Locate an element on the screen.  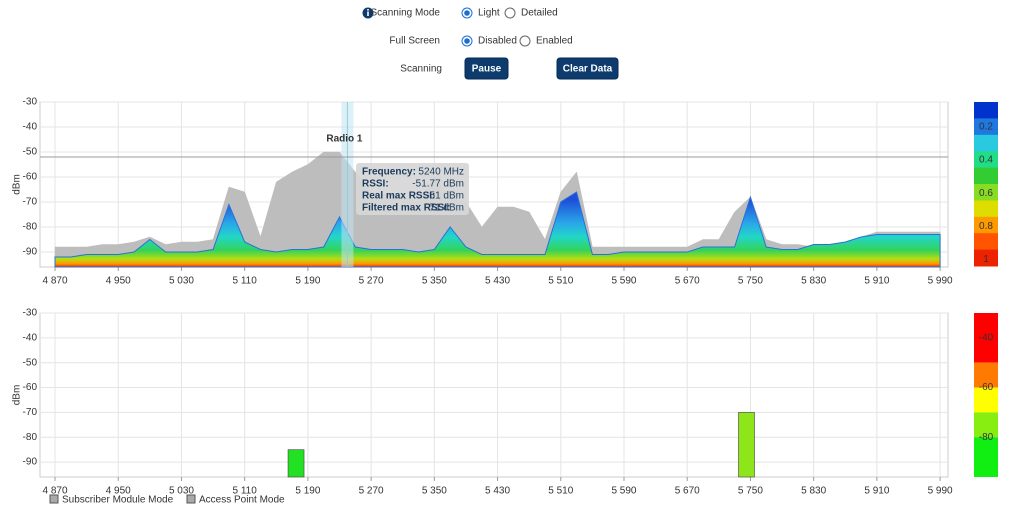
colorbar-label: 0.4 is located at coordinates (986, 160).